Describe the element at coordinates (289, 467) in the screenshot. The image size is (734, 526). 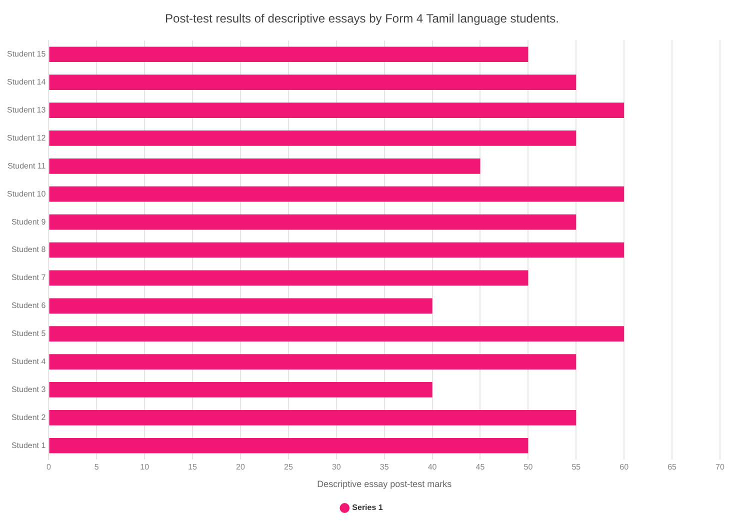
I see `x-tick-label: 25` at that location.